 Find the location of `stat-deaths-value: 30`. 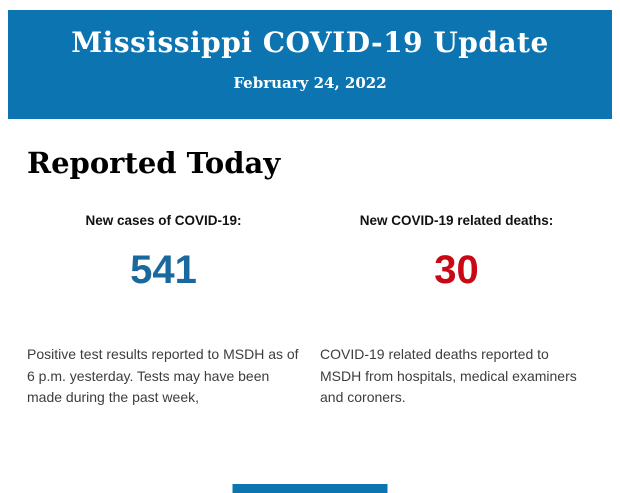

stat-deaths-value: 30 is located at coordinates (456, 270).